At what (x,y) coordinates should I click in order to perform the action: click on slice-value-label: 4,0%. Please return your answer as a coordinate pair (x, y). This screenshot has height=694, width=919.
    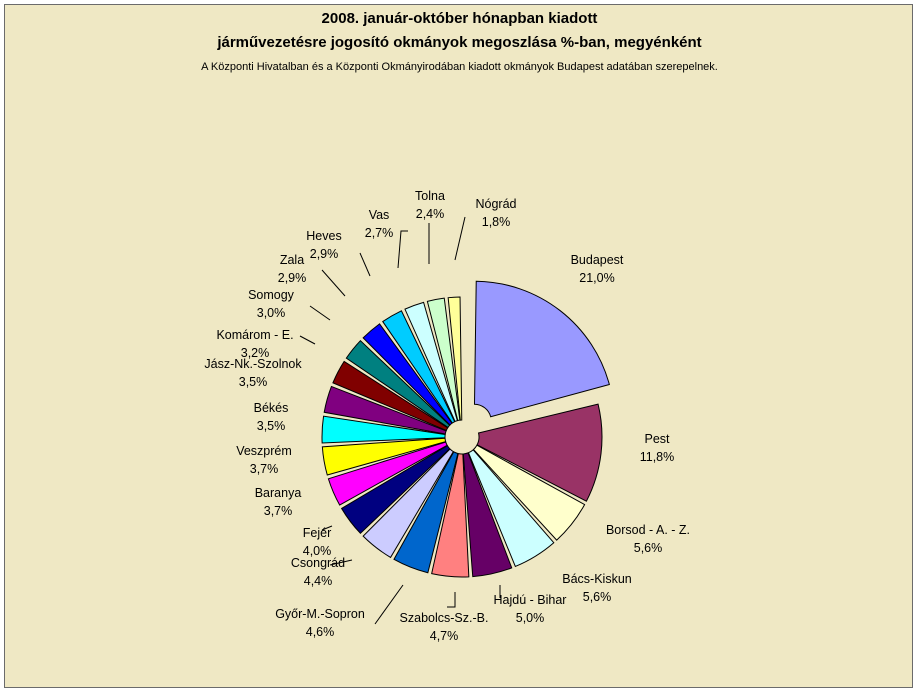
    Looking at the image, I should click on (317, 551).